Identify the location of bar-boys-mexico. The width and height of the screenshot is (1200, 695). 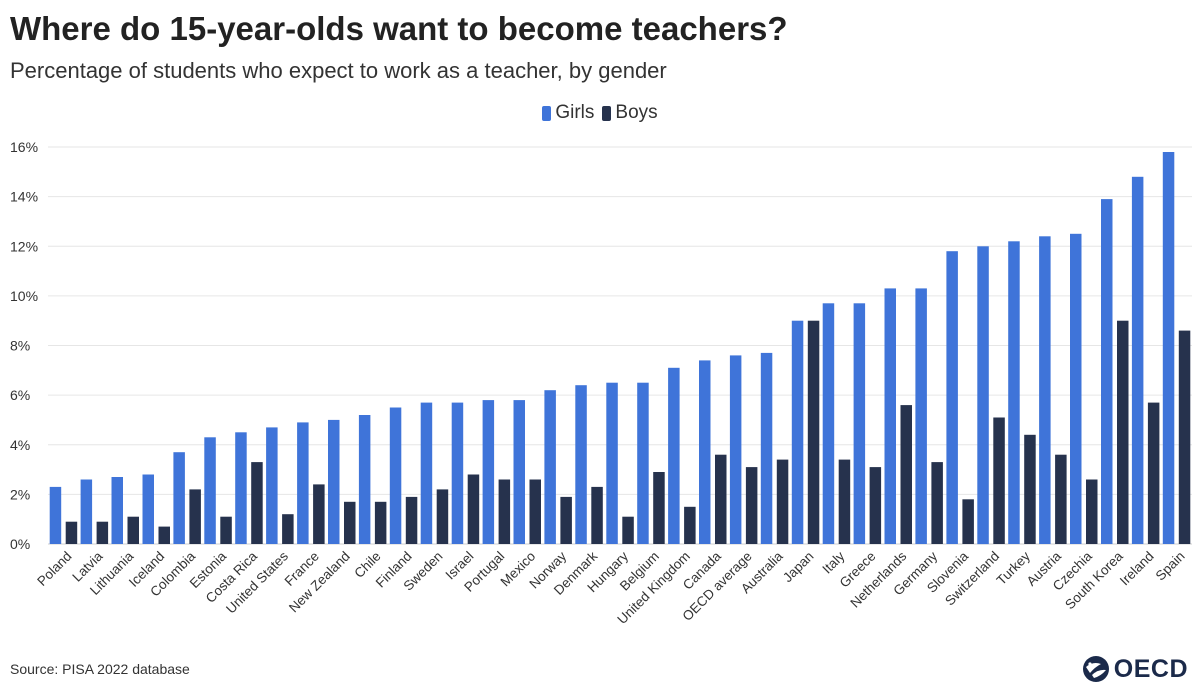
(535, 512).